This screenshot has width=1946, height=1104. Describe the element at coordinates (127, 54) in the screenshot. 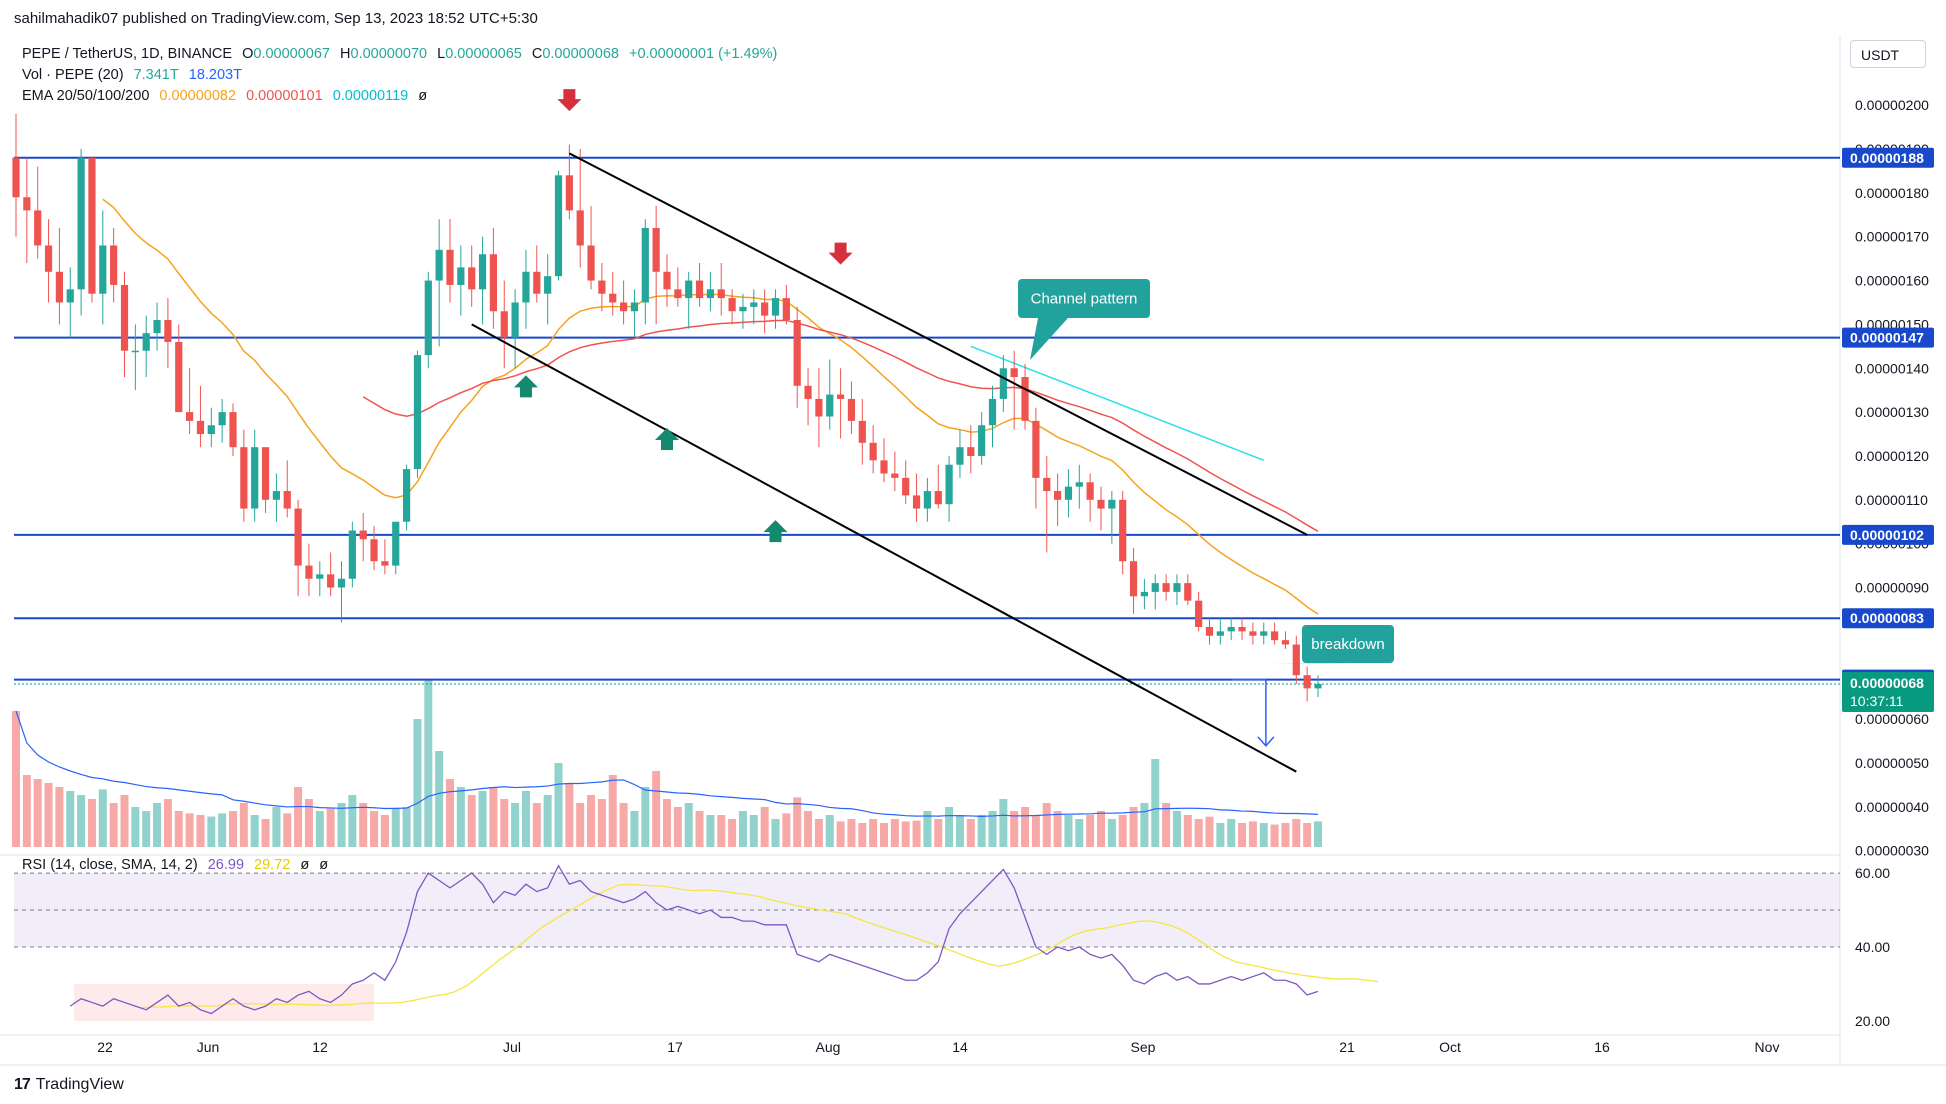

I see `symbol-title: PEPE / TetherUS, 1D, BINANCE` at that location.